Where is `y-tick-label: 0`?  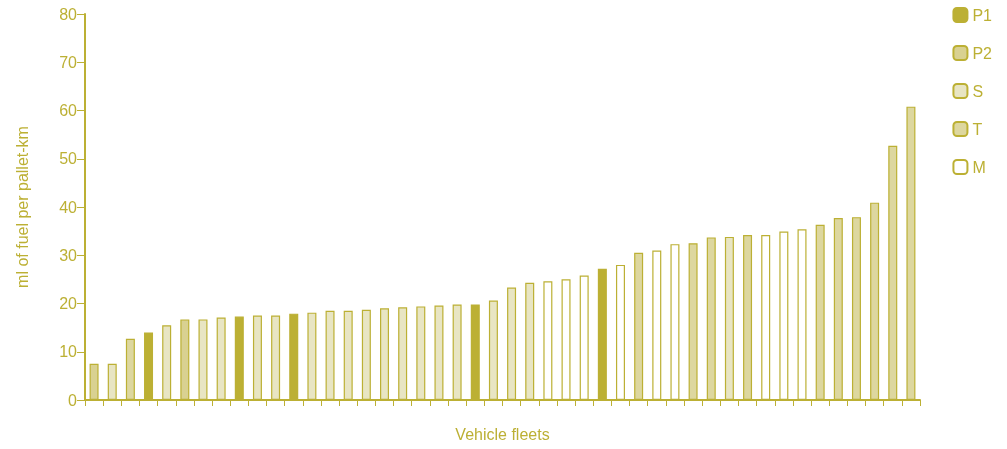
y-tick-label: 0 is located at coordinates (73, 400).